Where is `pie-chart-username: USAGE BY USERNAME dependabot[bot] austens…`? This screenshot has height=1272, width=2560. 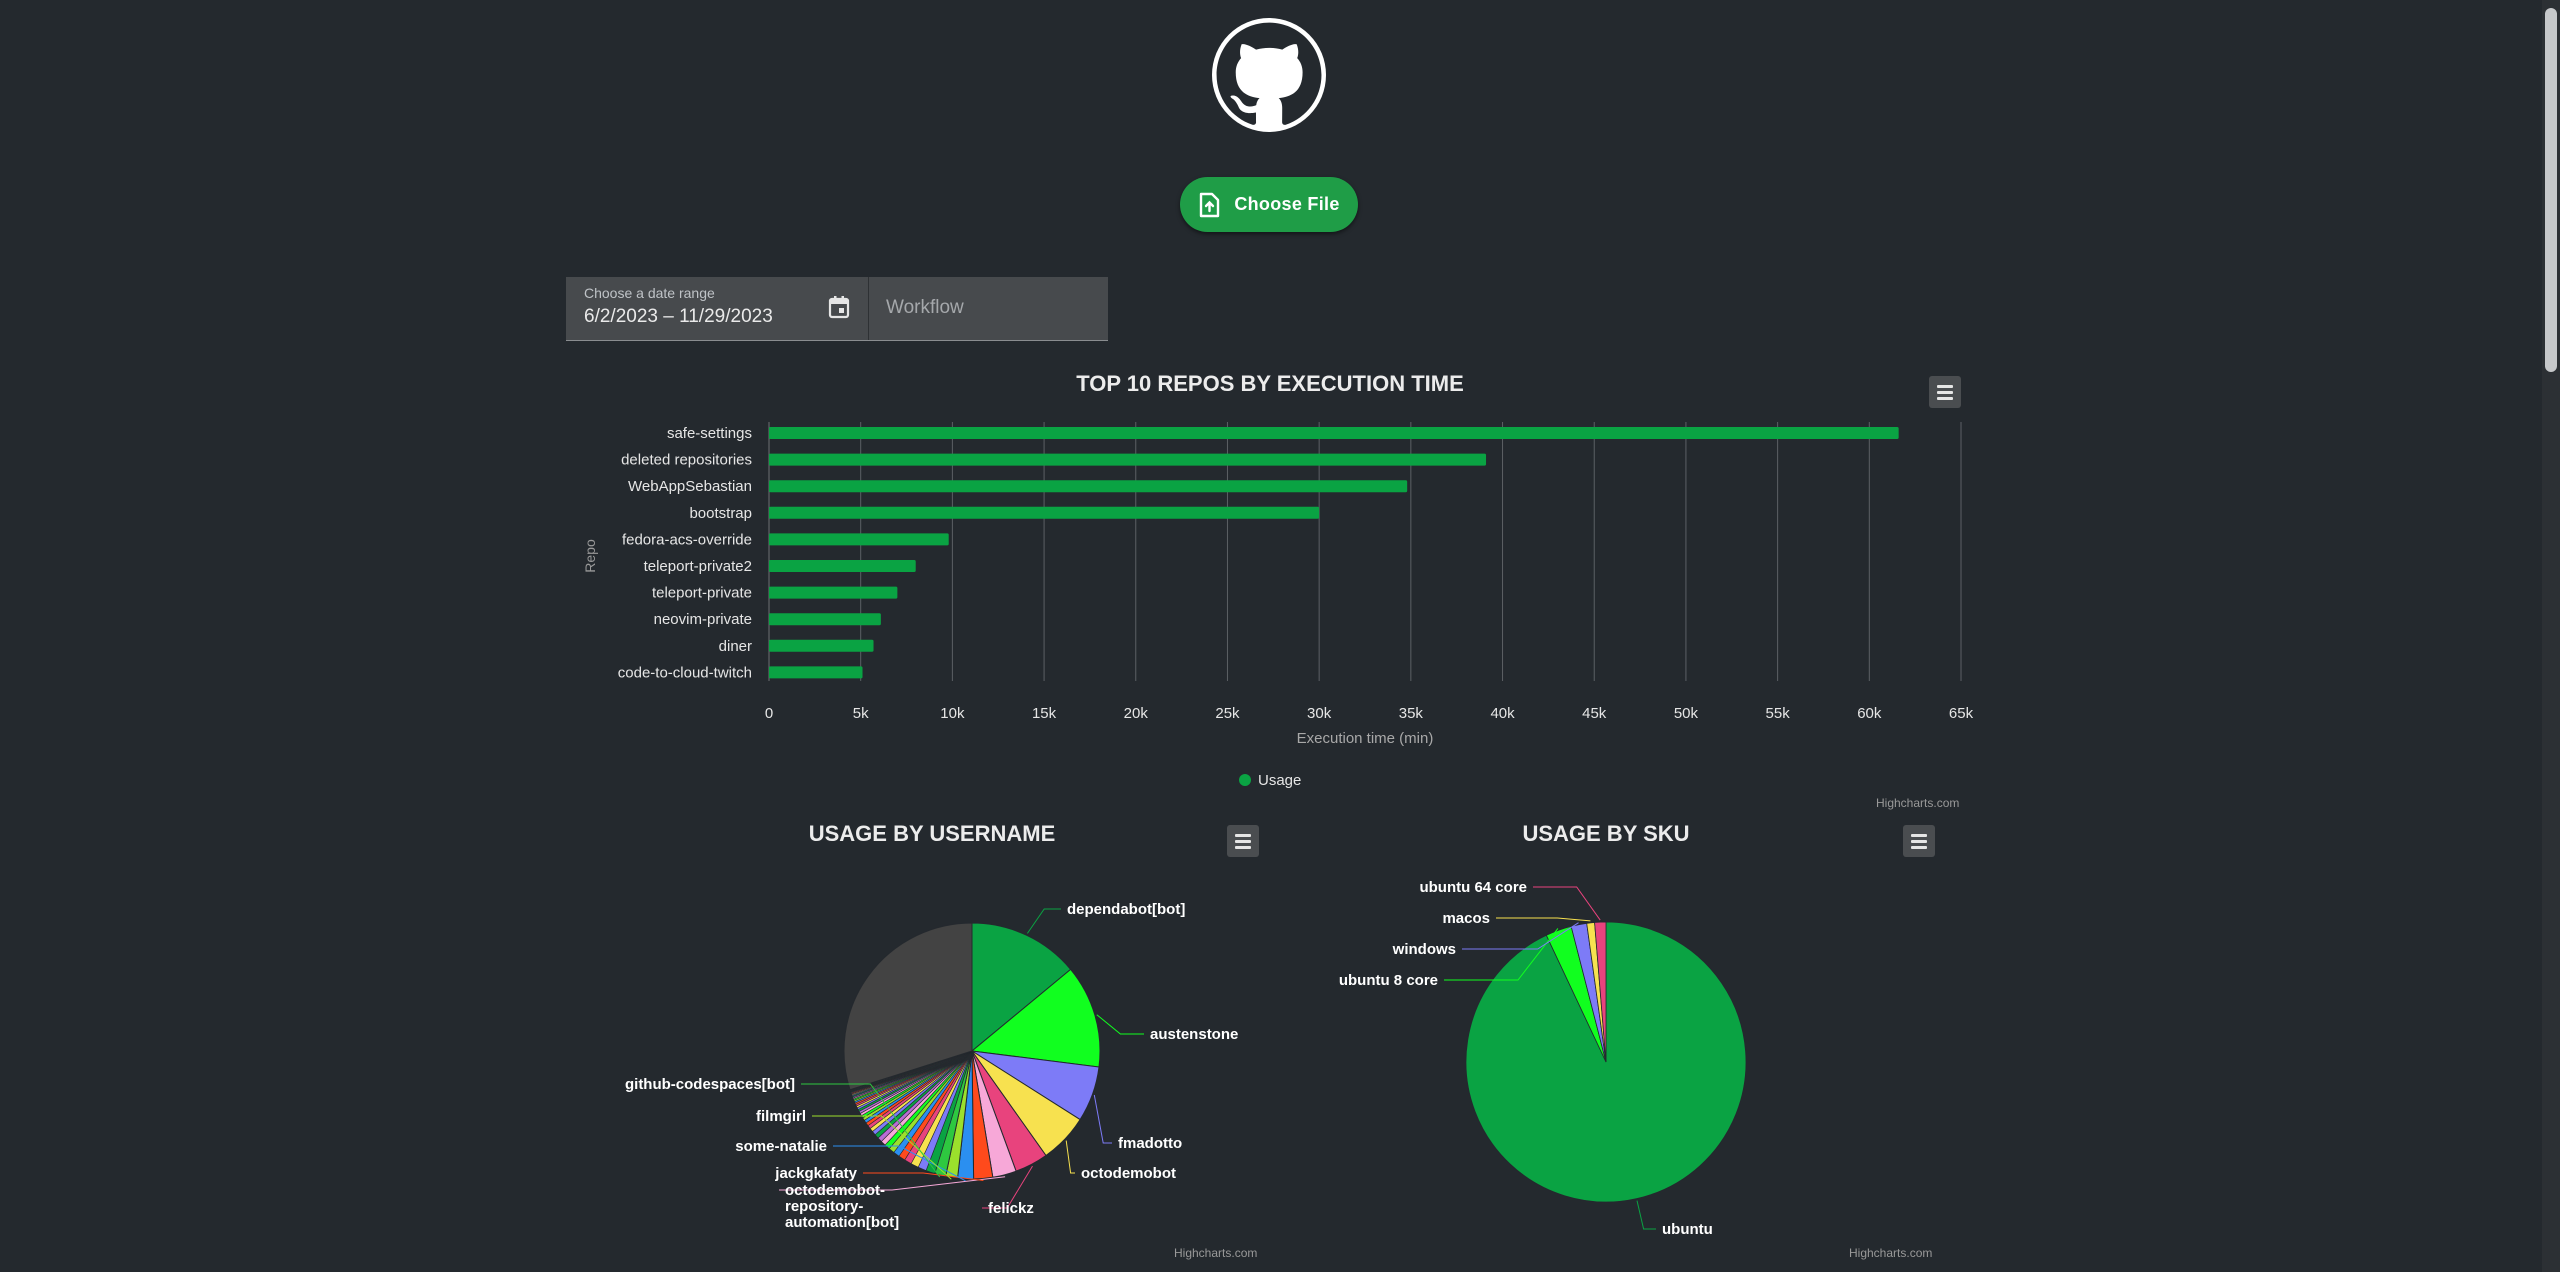 pie-chart-username: USAGE BY USERNAME dependabot[bot] austens… is located at coordinates (931, 1026).